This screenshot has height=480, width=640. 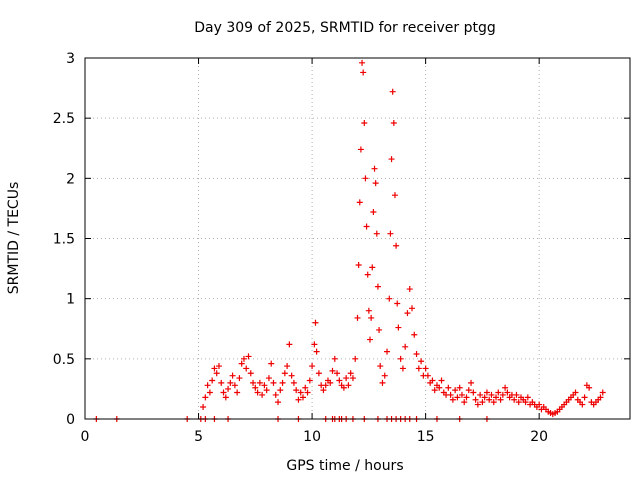 I want to click on y-tick-label: 1, so click(x=70, y=300).